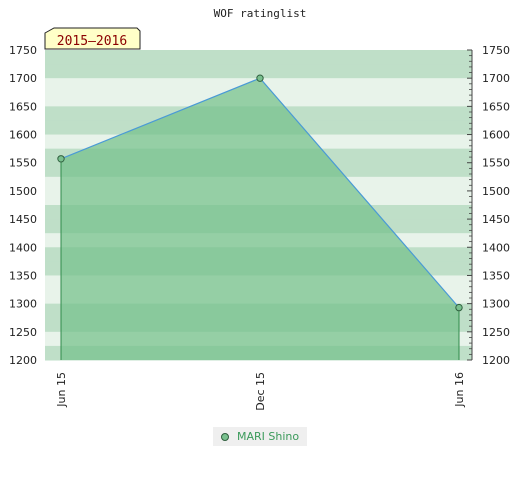 This screenshot has height=480, width=520. Describe the element at coordinates (23, 135) in the screenshot. I see `y-tick-label-left: 1600` at that location.